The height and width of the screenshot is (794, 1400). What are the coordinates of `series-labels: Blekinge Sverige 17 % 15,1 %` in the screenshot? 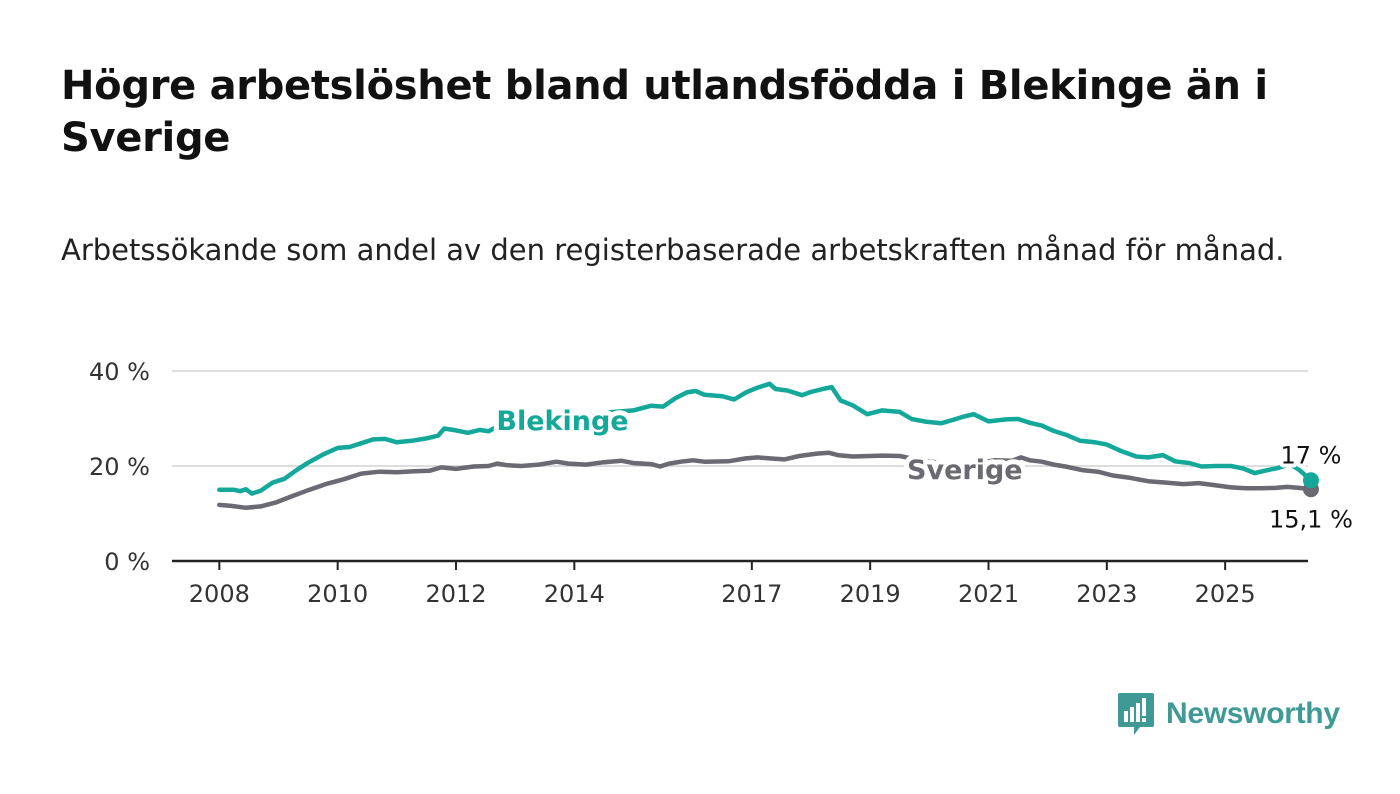 It's located at (924, 469).